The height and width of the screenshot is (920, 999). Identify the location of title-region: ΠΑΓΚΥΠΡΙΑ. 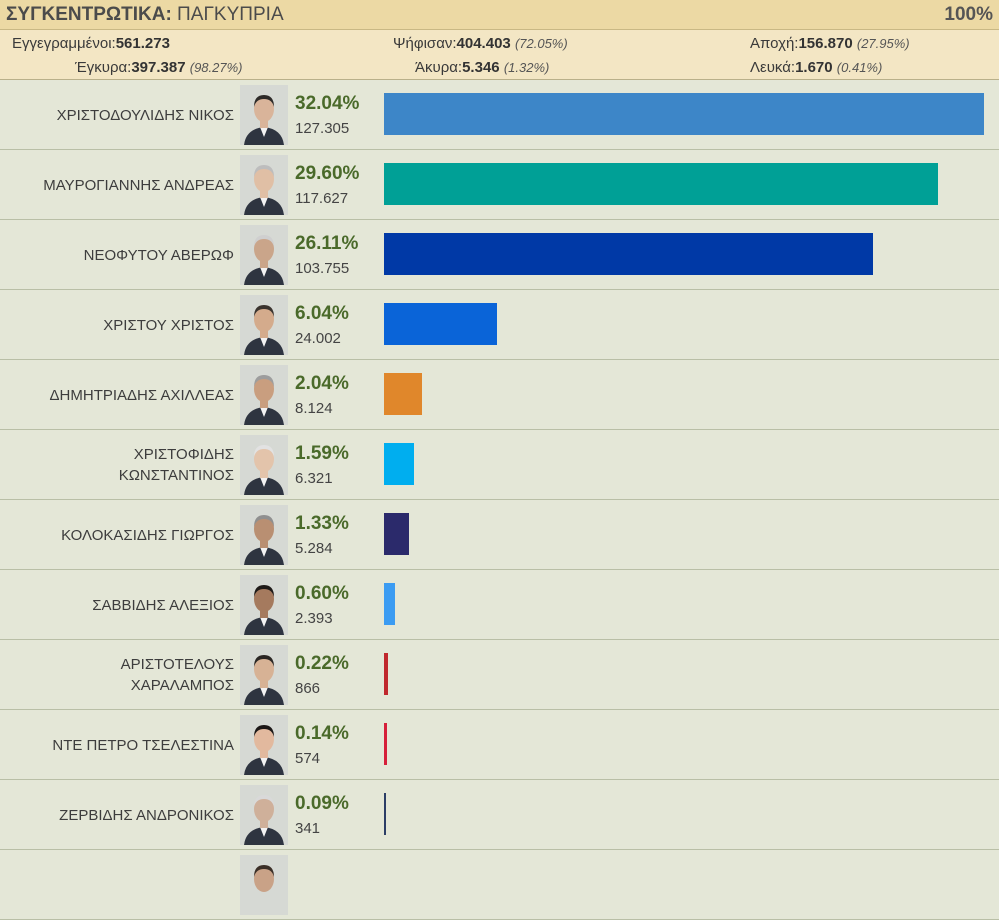
(227, 14).